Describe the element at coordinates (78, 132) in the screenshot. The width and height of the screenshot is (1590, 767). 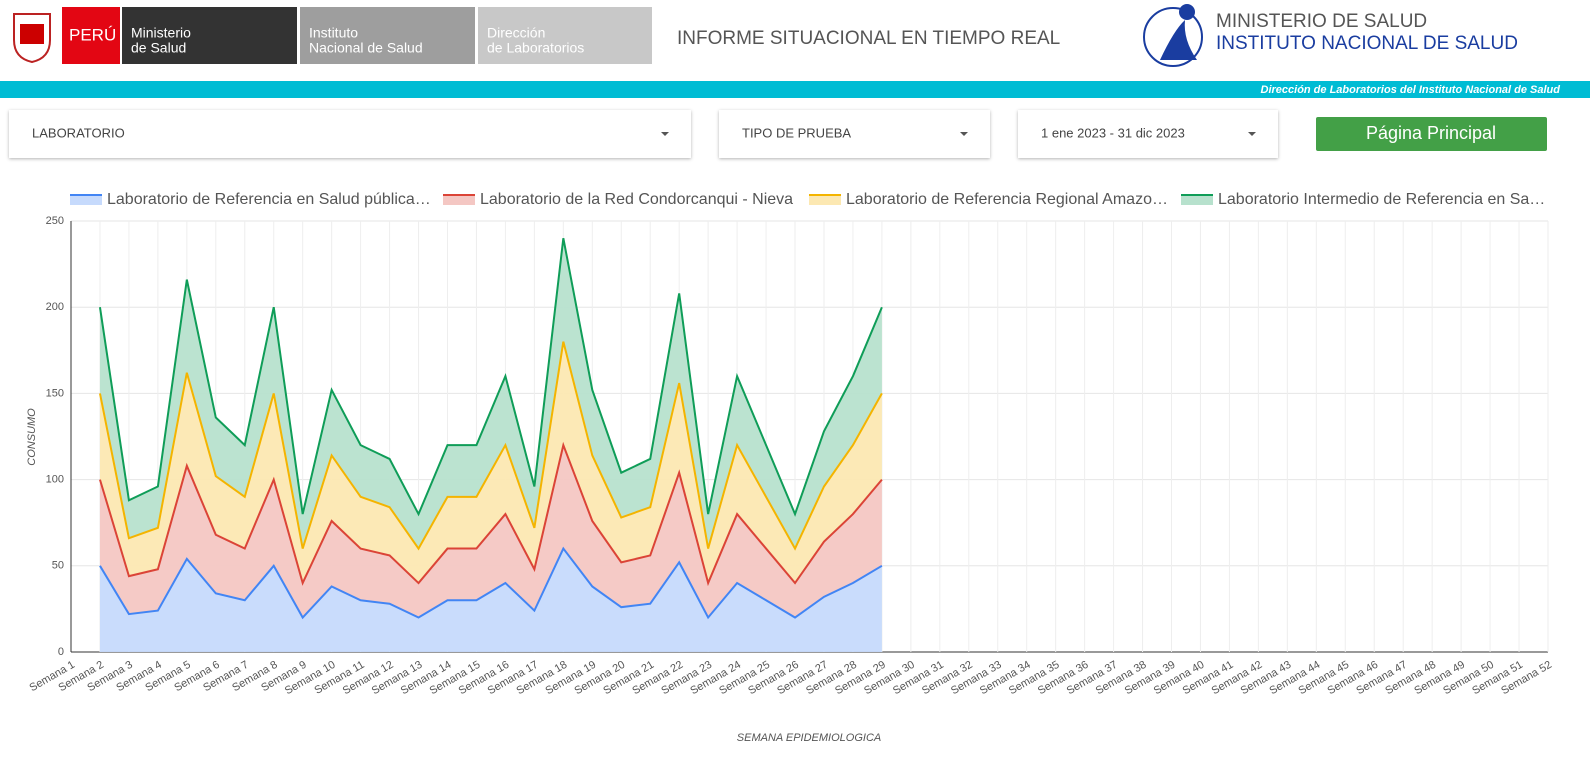
I see `dropdown-label: LABORATORIO` at that location.